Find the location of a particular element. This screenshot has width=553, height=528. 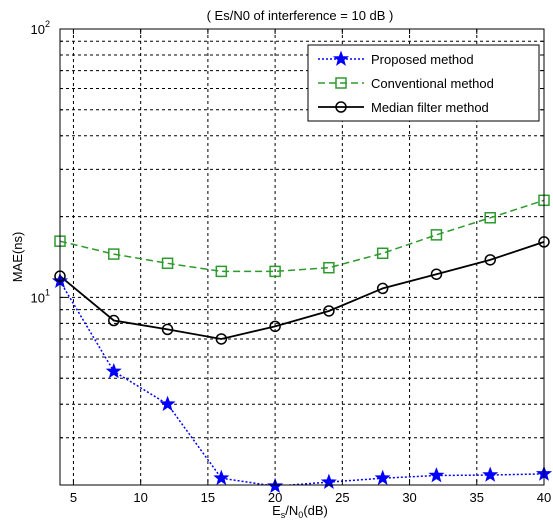

x-axis-label-sub-0: 0 is located at coordinates (300, 515).